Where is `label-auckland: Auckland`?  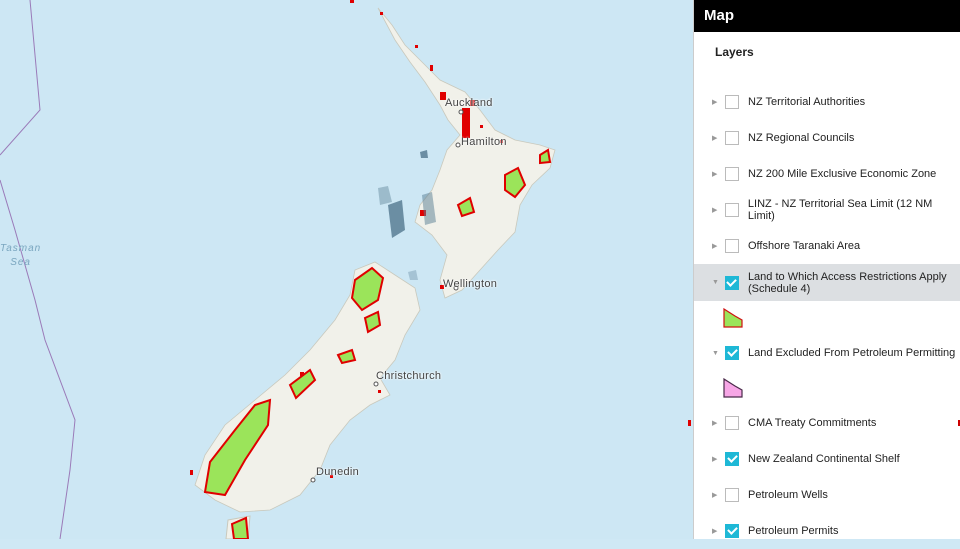 label-auckland: Auckland is located at coordinates (469, 103).